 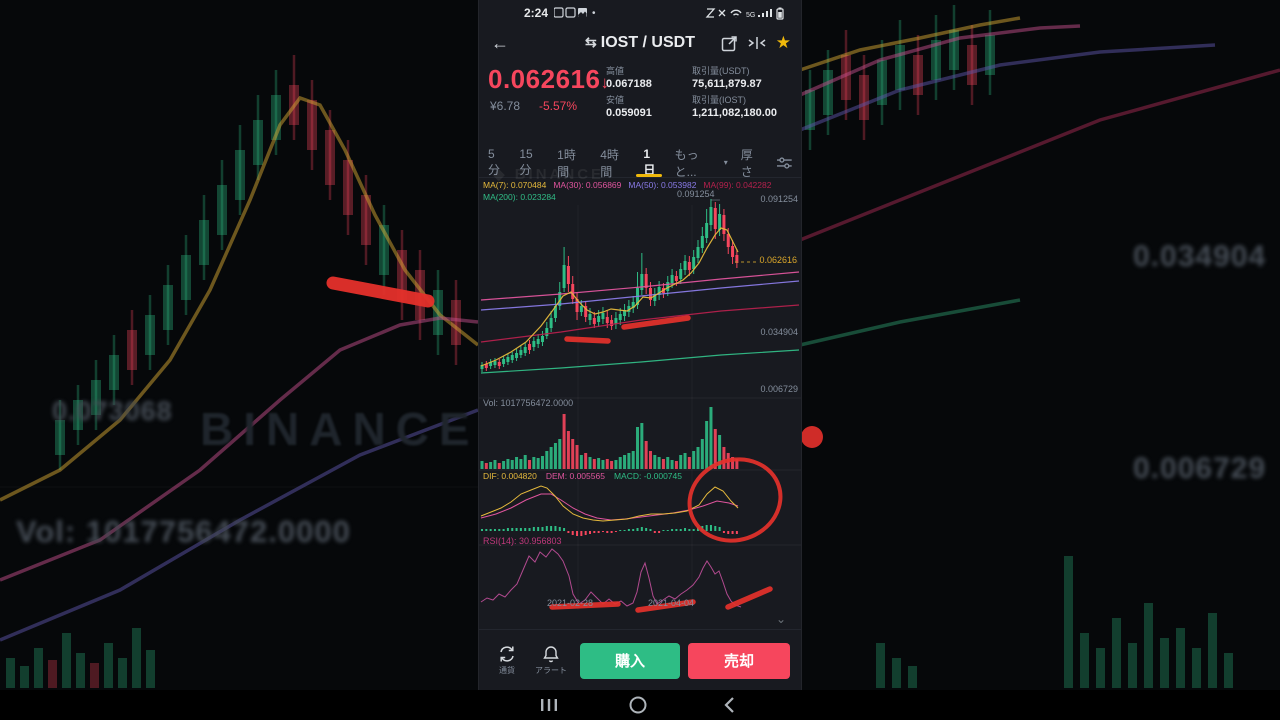 What do you see at coordinates (744, 13) in the screenshot?
I see `status-right-icons: 5G` at bounding box center [744, 13].